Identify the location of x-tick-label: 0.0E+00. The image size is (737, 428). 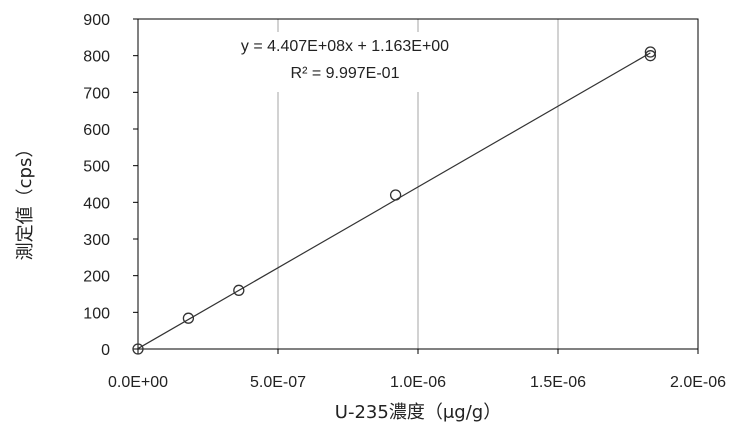
(138, 382).